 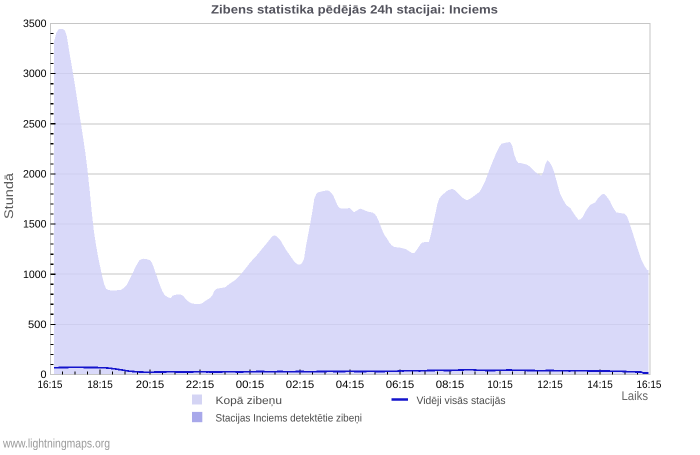 What do you see at coordinates (289, 419) in the screenshot?
I see `svg-text:Stacijas Inciems detektētie zi: Stacijas Inciems detektētie zibeņi` at bounding box center [289, 419].